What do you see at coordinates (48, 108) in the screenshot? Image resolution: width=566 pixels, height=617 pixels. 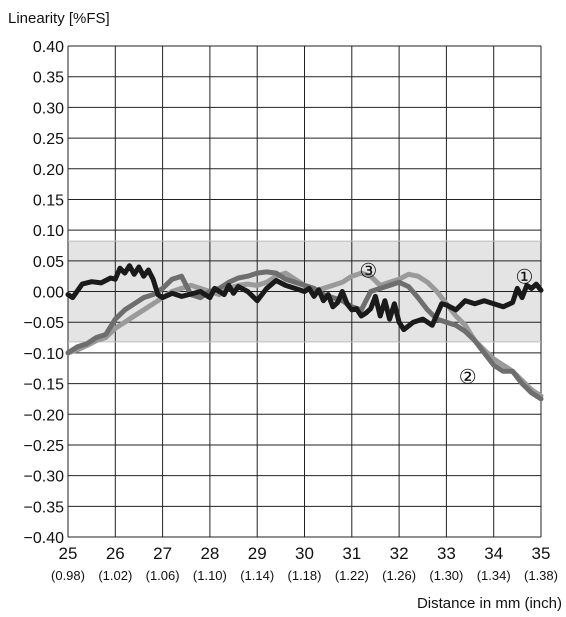 I see `y-tick-label: 0.30` at bounding box center [48, 108].